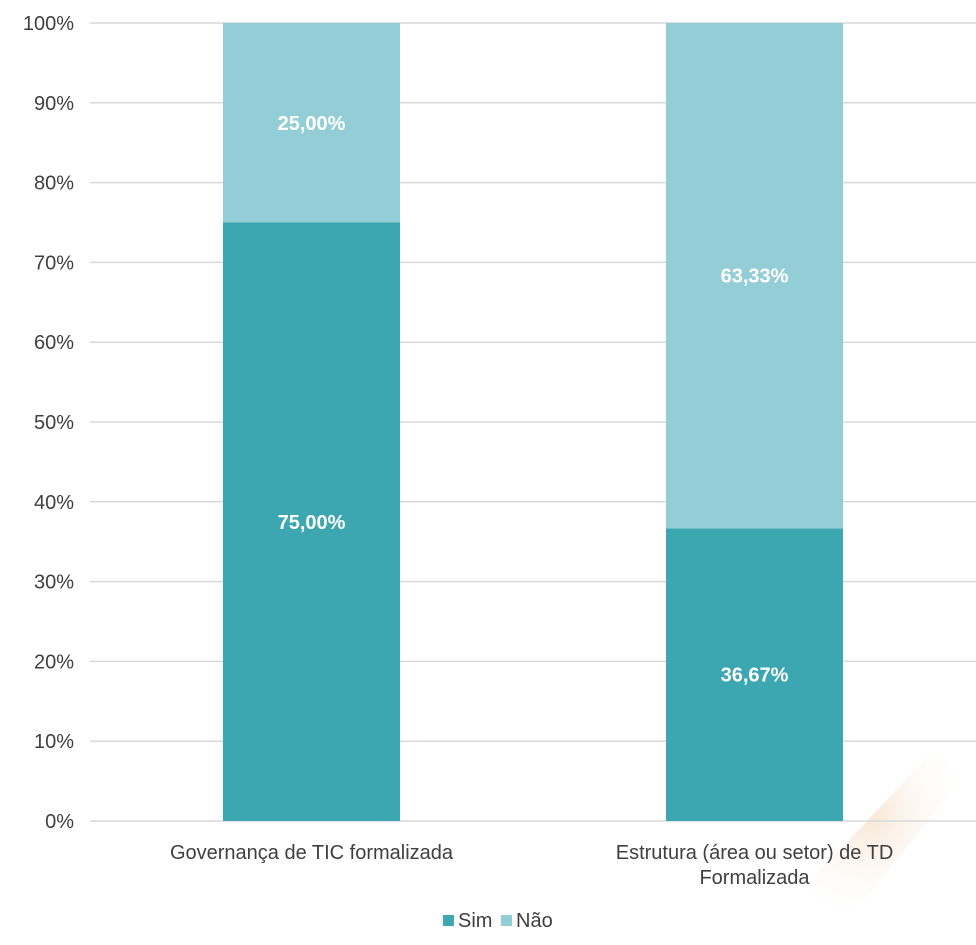 This screenshot has width=976, height=945. I want to click on y-tick-label: 50%, so click(54, 423).